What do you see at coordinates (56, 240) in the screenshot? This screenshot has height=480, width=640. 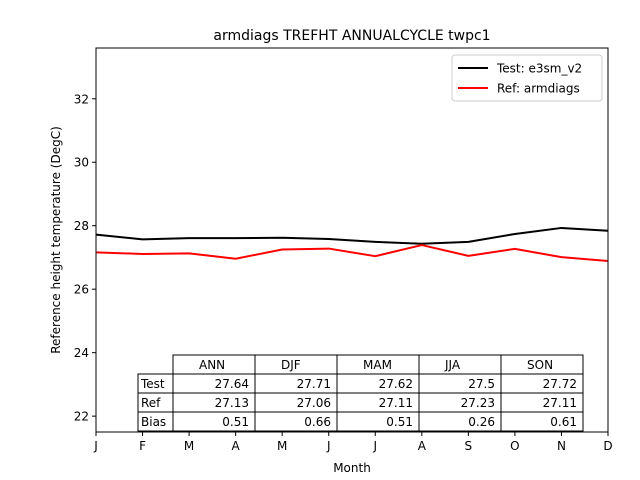 I see `y-axis-label: Reference height temperature (DegC)` at bounding box center [56, 240].